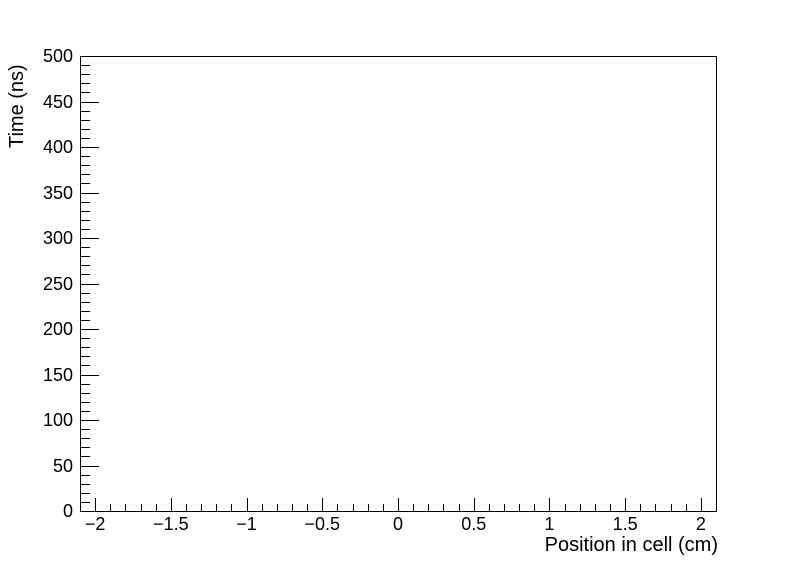 The height and width of the screenshot is (572, 796). What do you see at coordinates (57, 56) in the screenshot?
I see `y-tick-label: 500` at bounding box center [57, 56].